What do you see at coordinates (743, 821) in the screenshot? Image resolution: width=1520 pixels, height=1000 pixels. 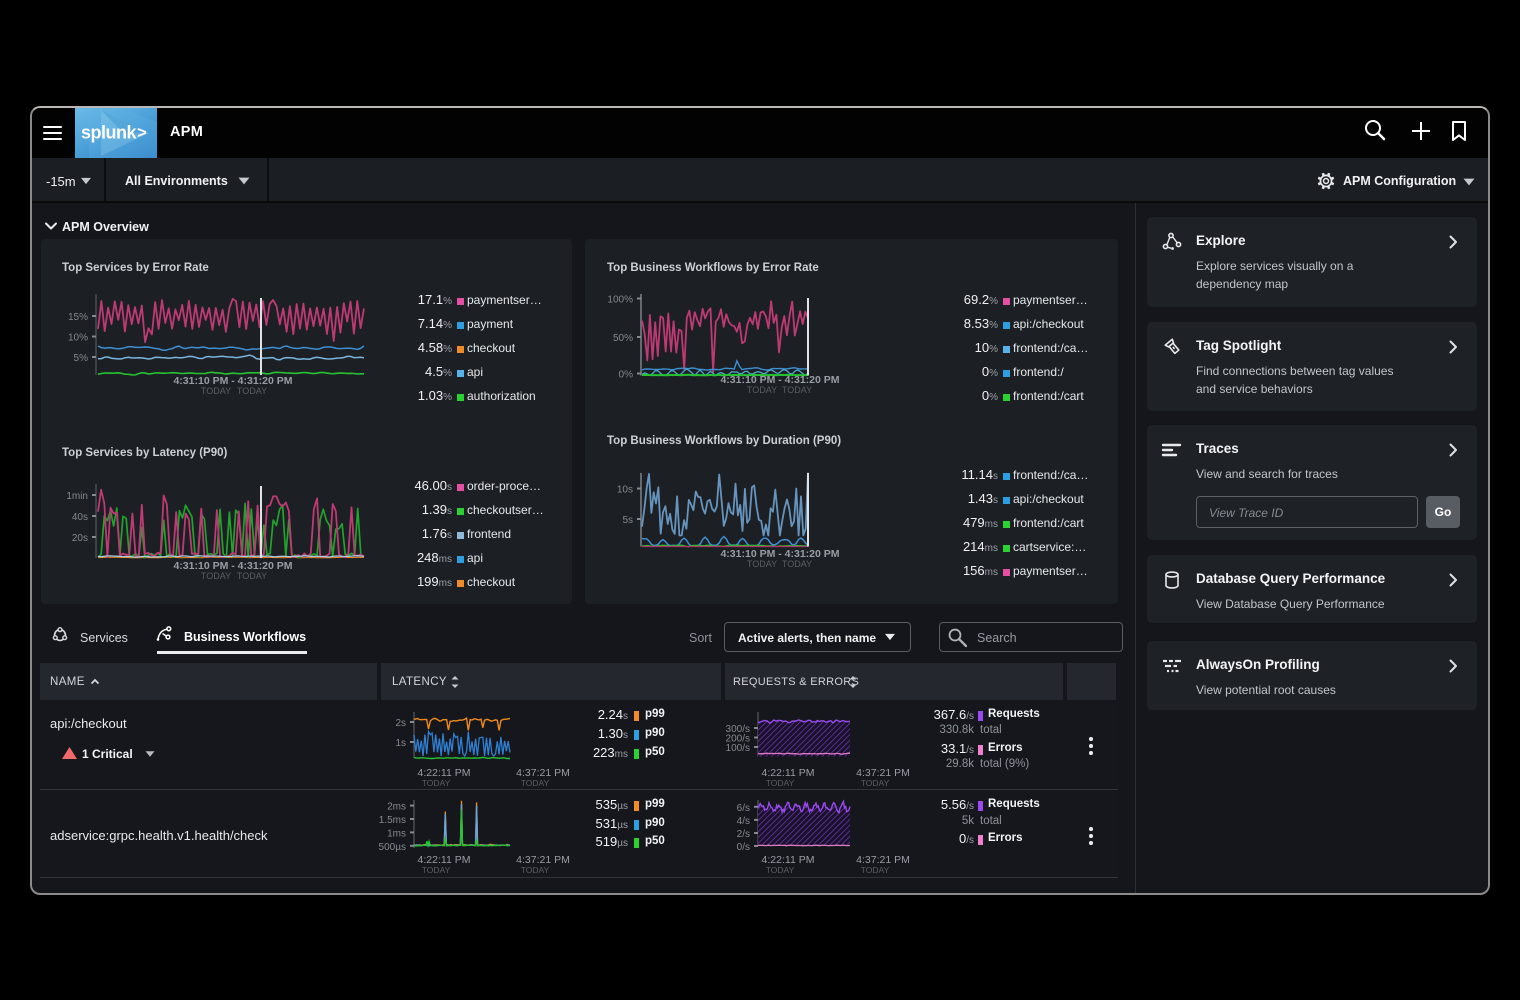 I see `svg-text: 4/s` at bounding box center [743, 821].